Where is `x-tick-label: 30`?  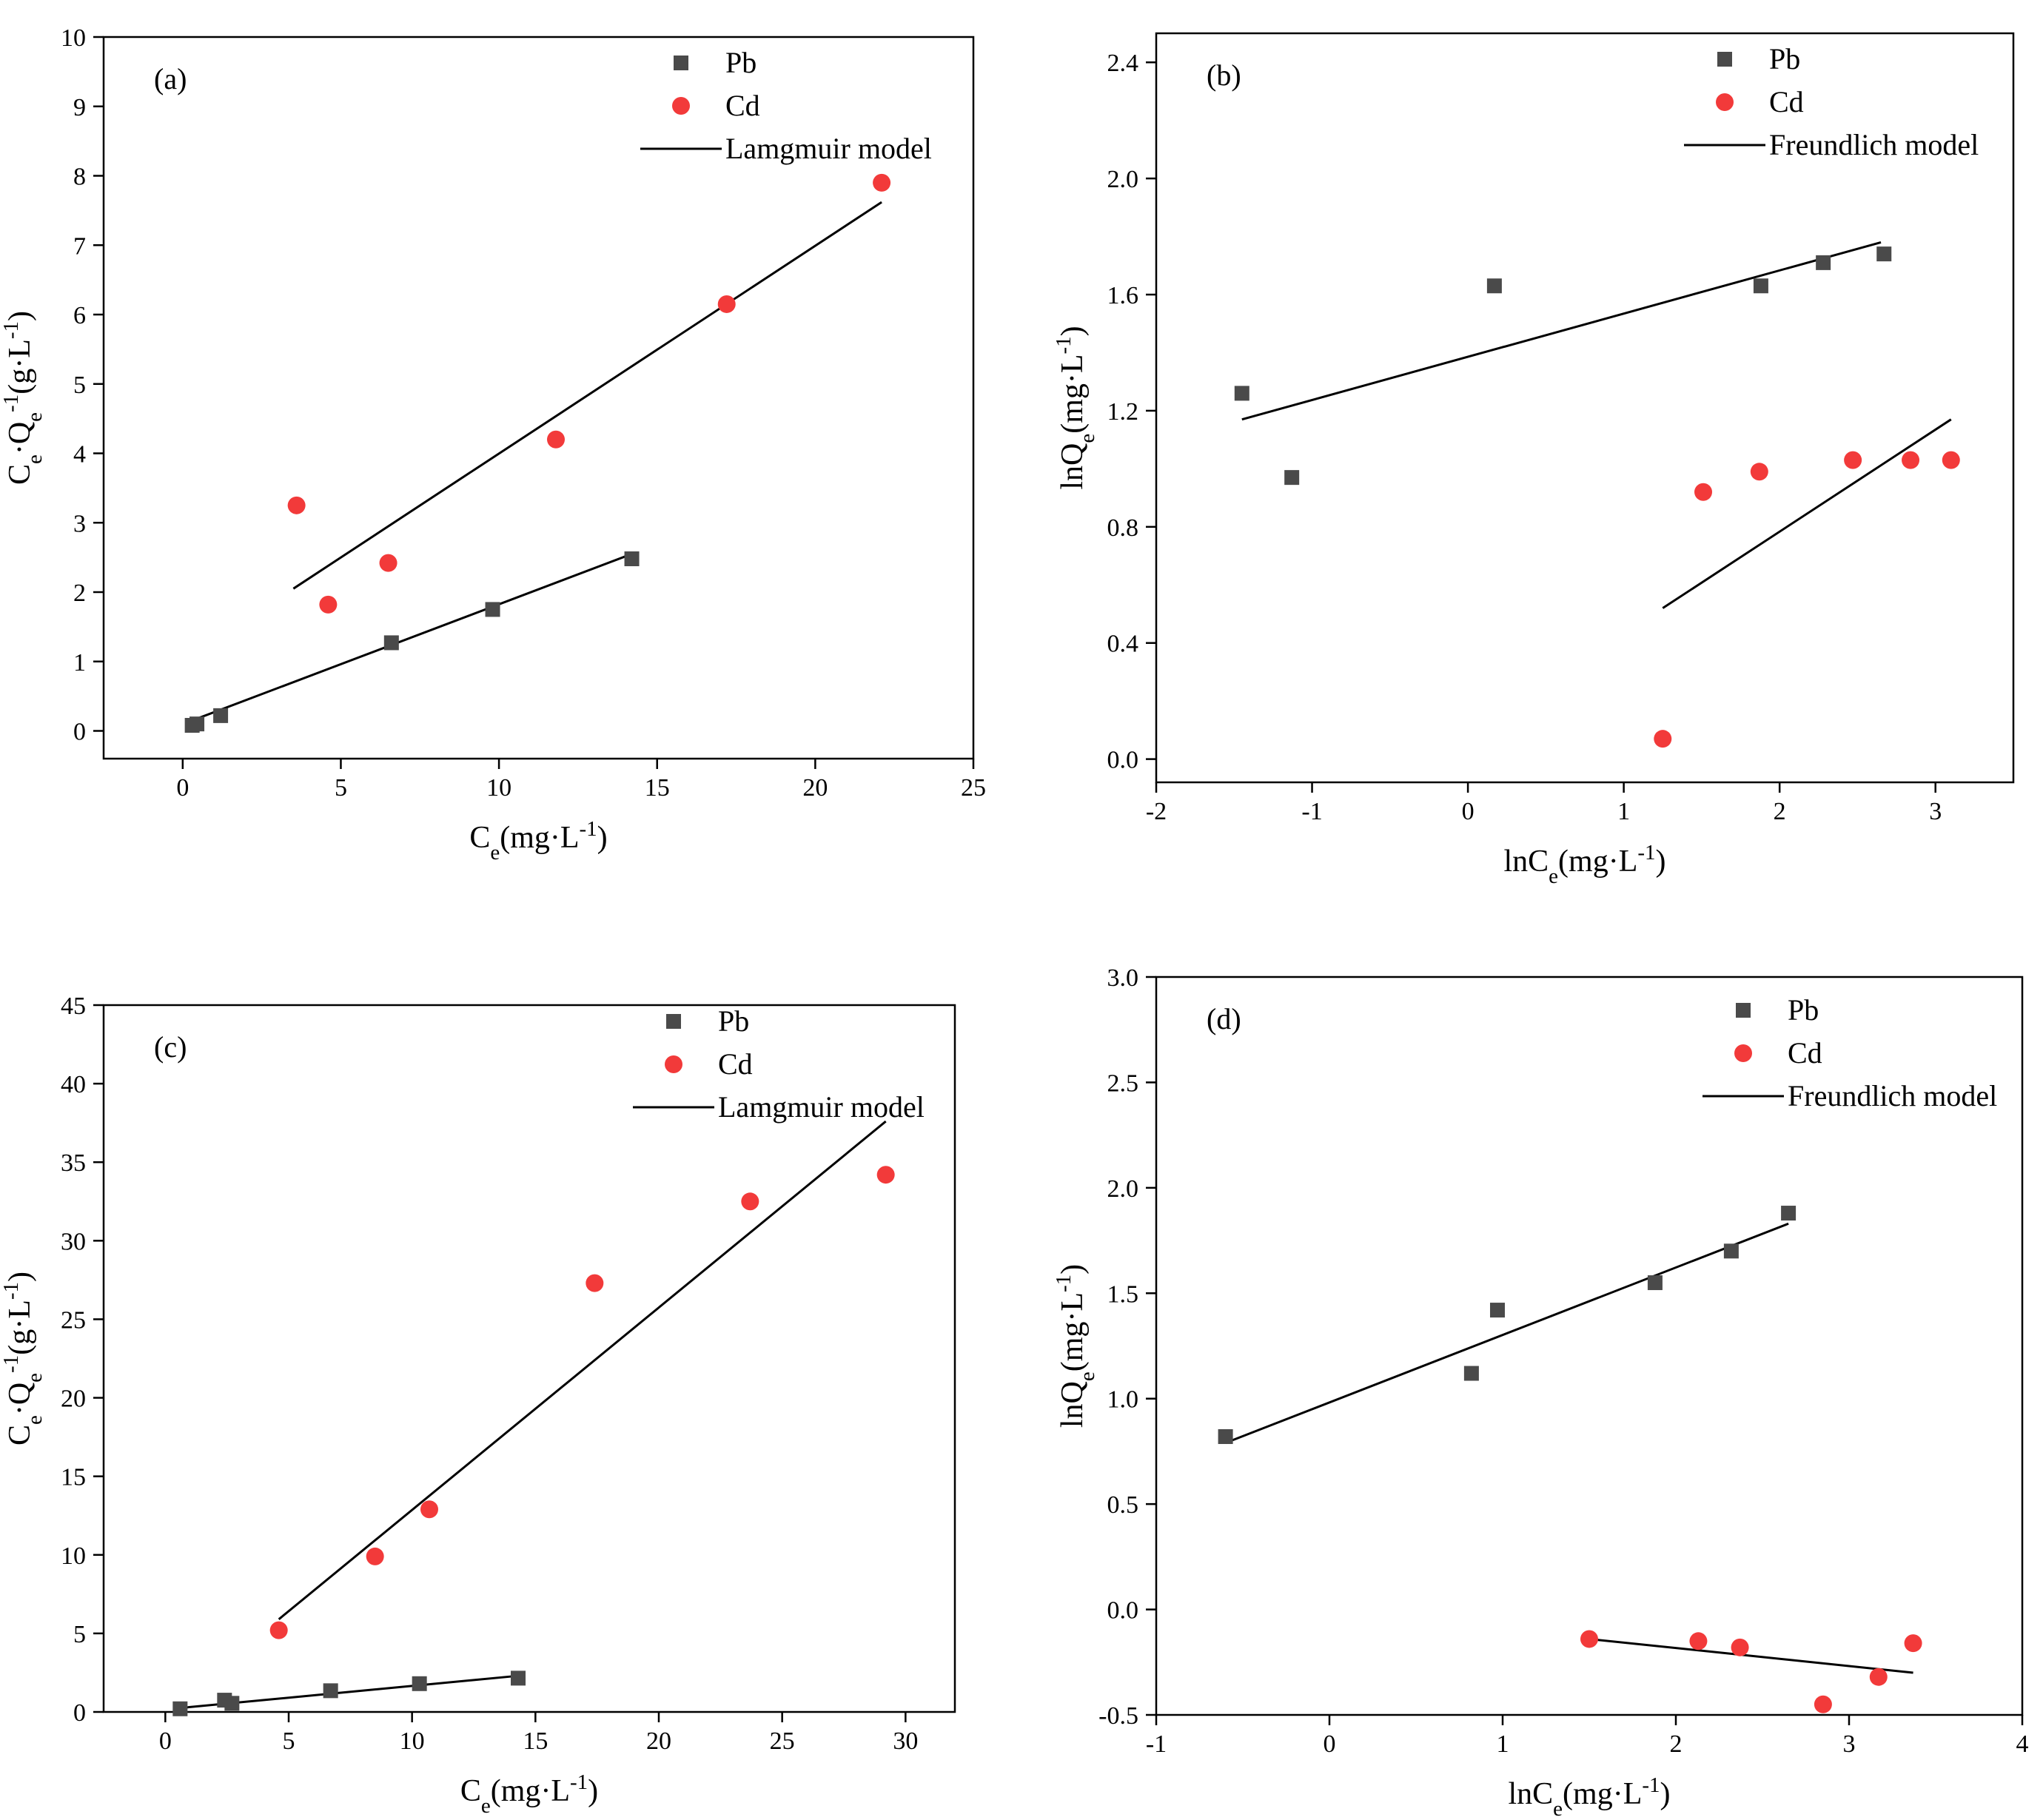 x-tick-label: 30 is located at coordinates (905, 1741).